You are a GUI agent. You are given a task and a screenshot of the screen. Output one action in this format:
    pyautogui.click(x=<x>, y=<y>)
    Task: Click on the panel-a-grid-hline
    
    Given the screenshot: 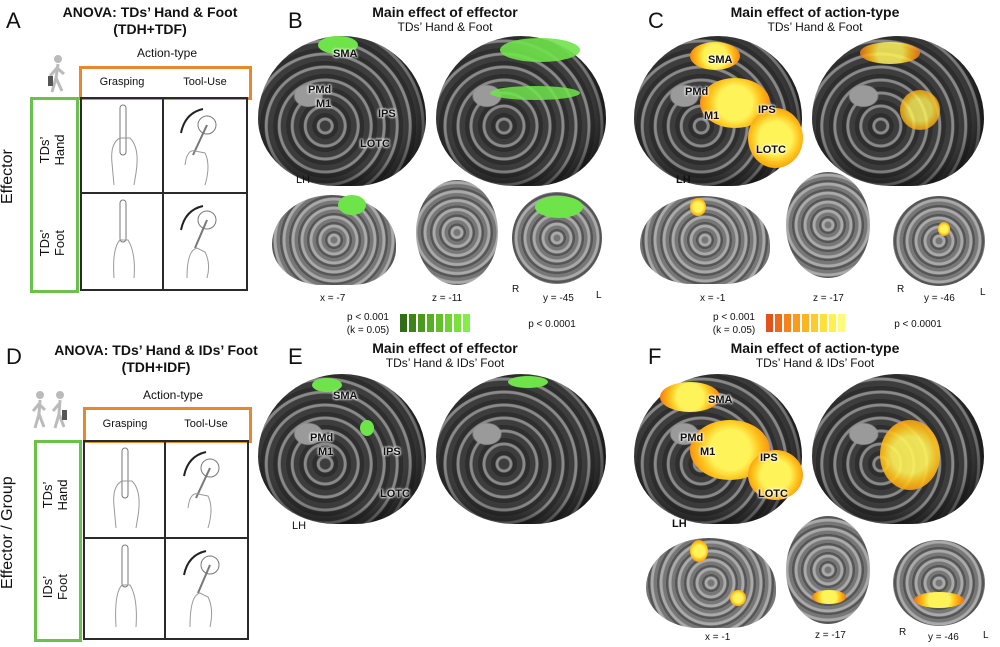 What is the action you would take?
    pyautogui.click(x=163, y=193)
    